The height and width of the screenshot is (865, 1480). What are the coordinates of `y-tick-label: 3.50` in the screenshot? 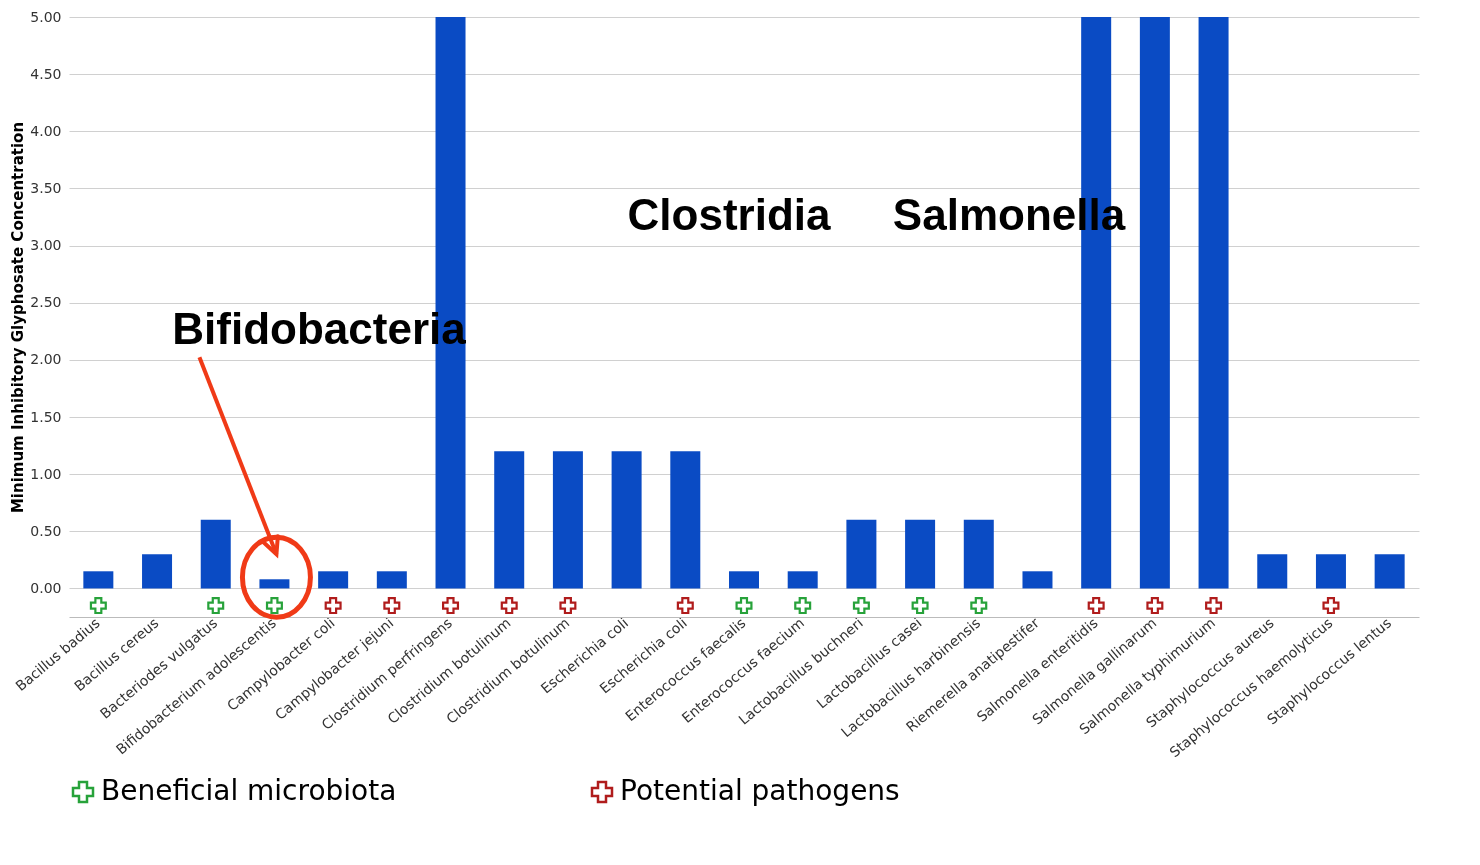 It's located at (46, 187).